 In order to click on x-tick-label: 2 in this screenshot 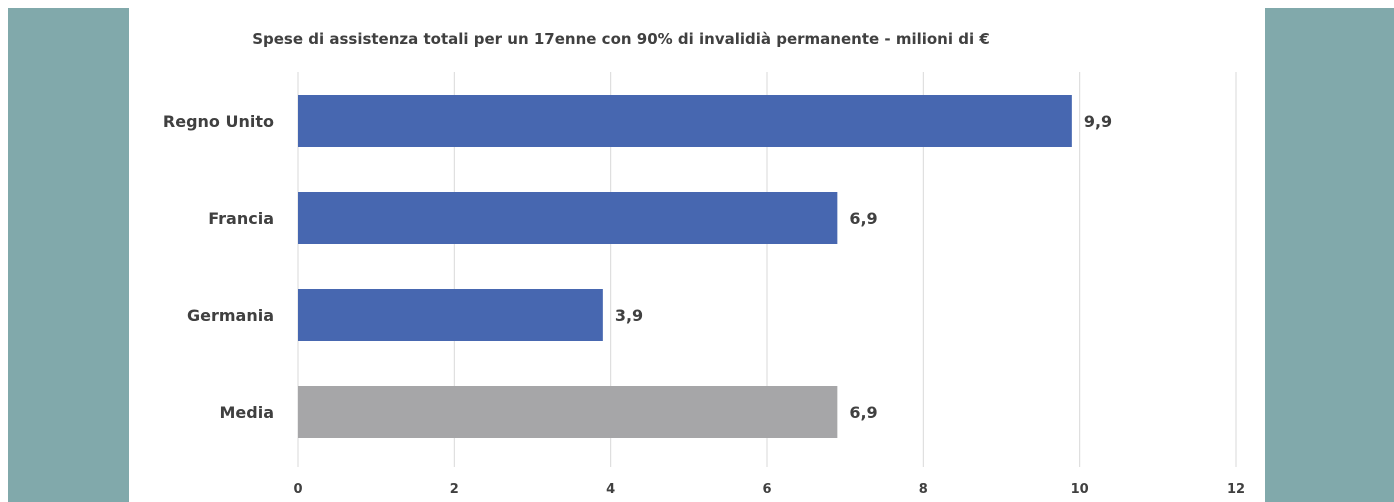, I will do `click(454, 489)`.